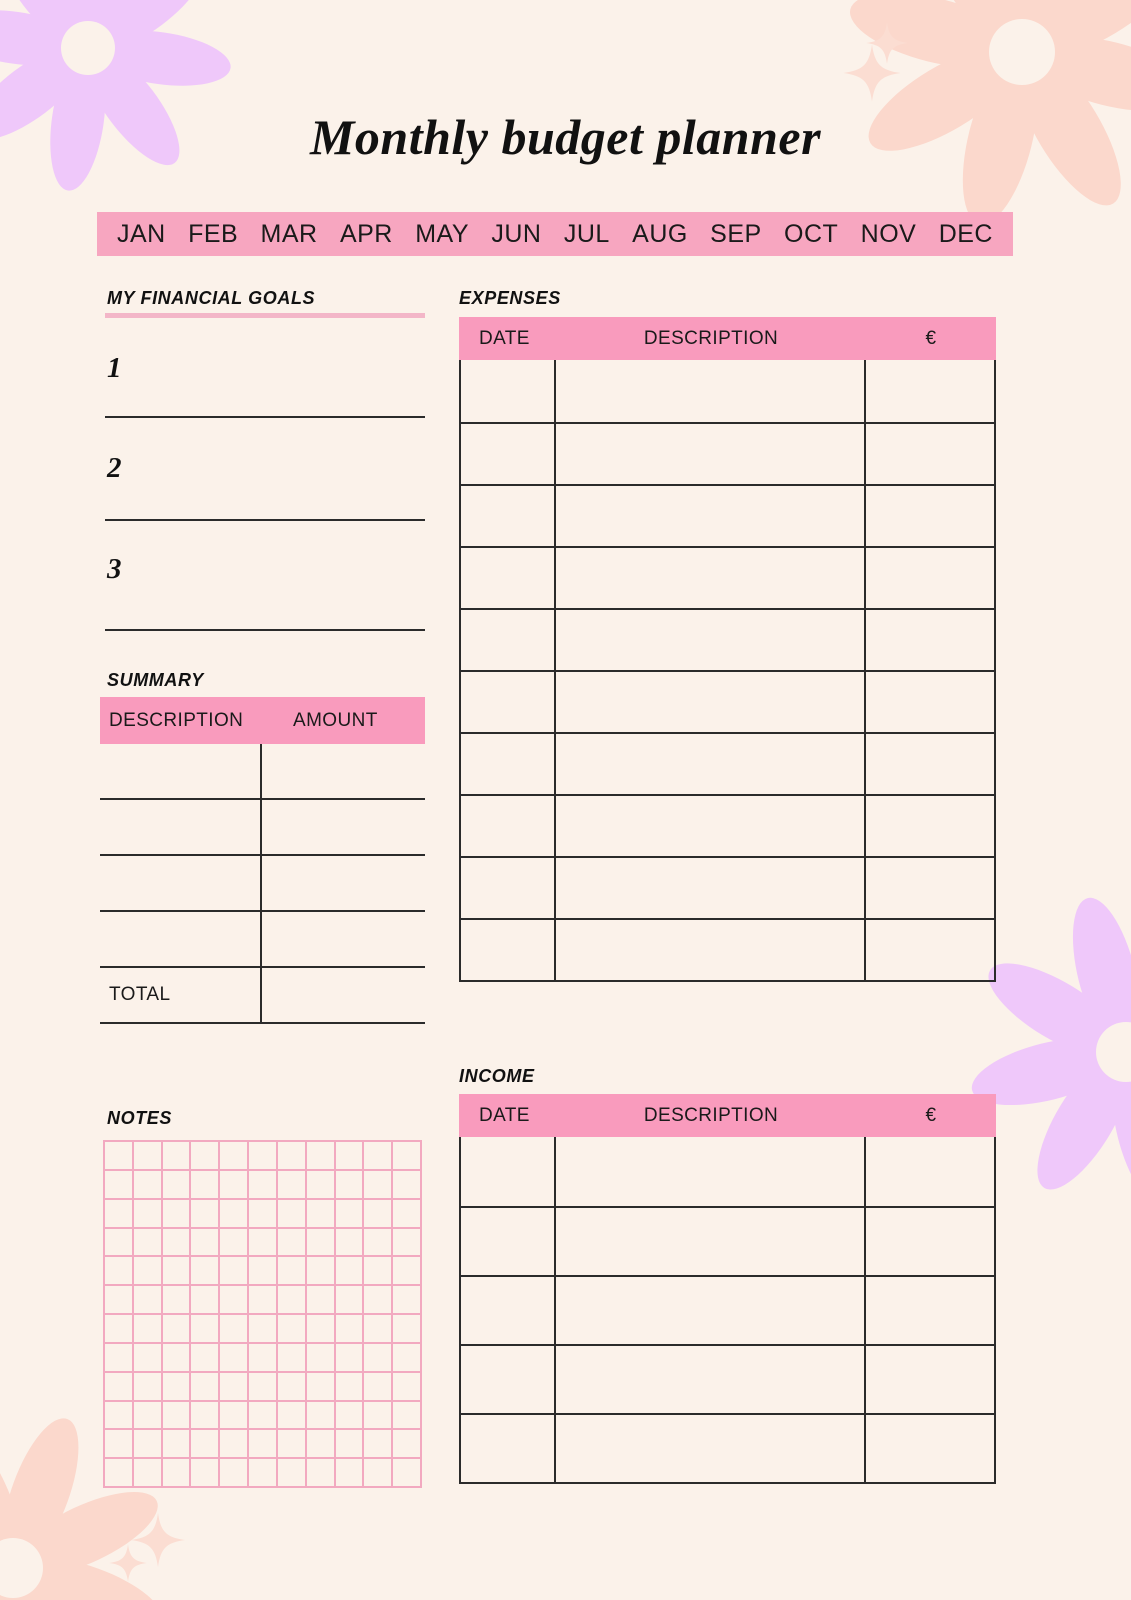 This screenshot has height=1600, width=1131. Describe the element at coordinates (930, 1241) in the screenshot. I see `income-cell-amt` at that location.